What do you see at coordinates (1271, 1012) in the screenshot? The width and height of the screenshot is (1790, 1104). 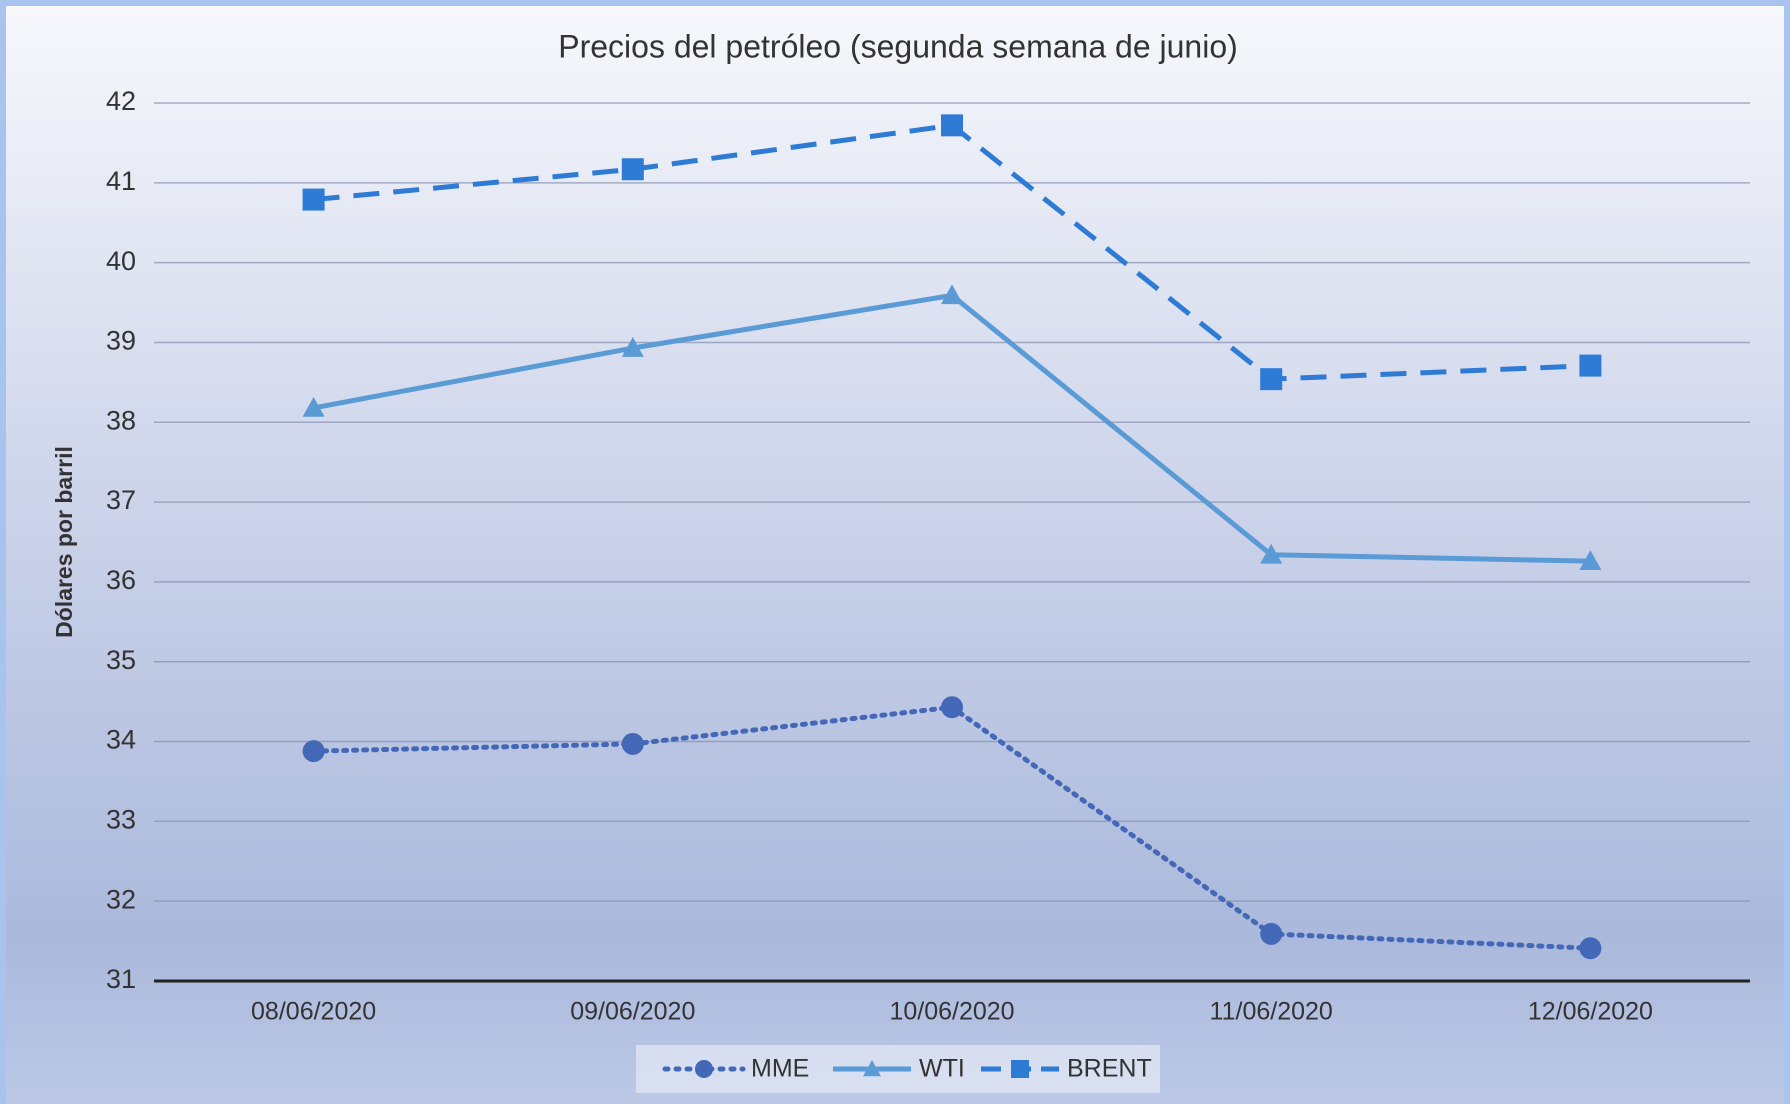 I see `x-tick-label: 11/06/2020` at bounding box center [1271, 1012].